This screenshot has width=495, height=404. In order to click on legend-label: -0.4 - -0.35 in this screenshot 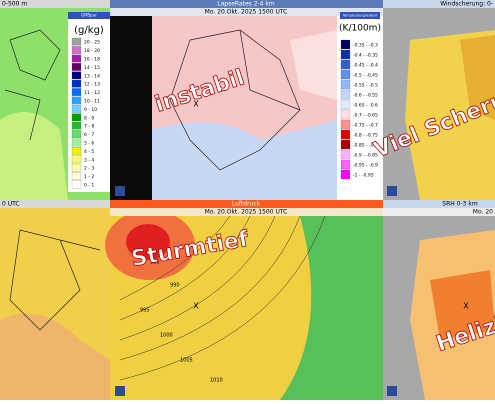, I will do `click(365, 56)`.